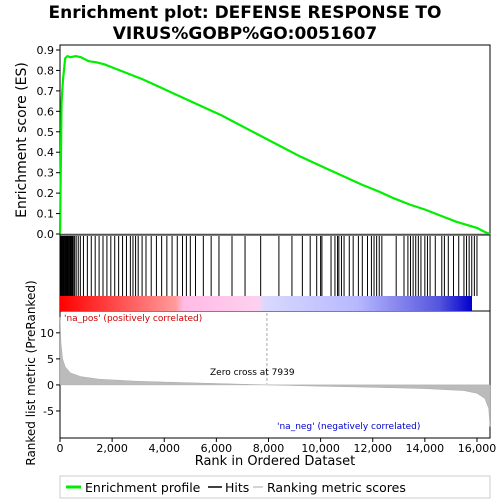 The image size is (500, 504). What do you see at coordinates (48, 411) in the screenshot?
I see `metric-y-tick-label: -5` at bounding box center [48, 411].